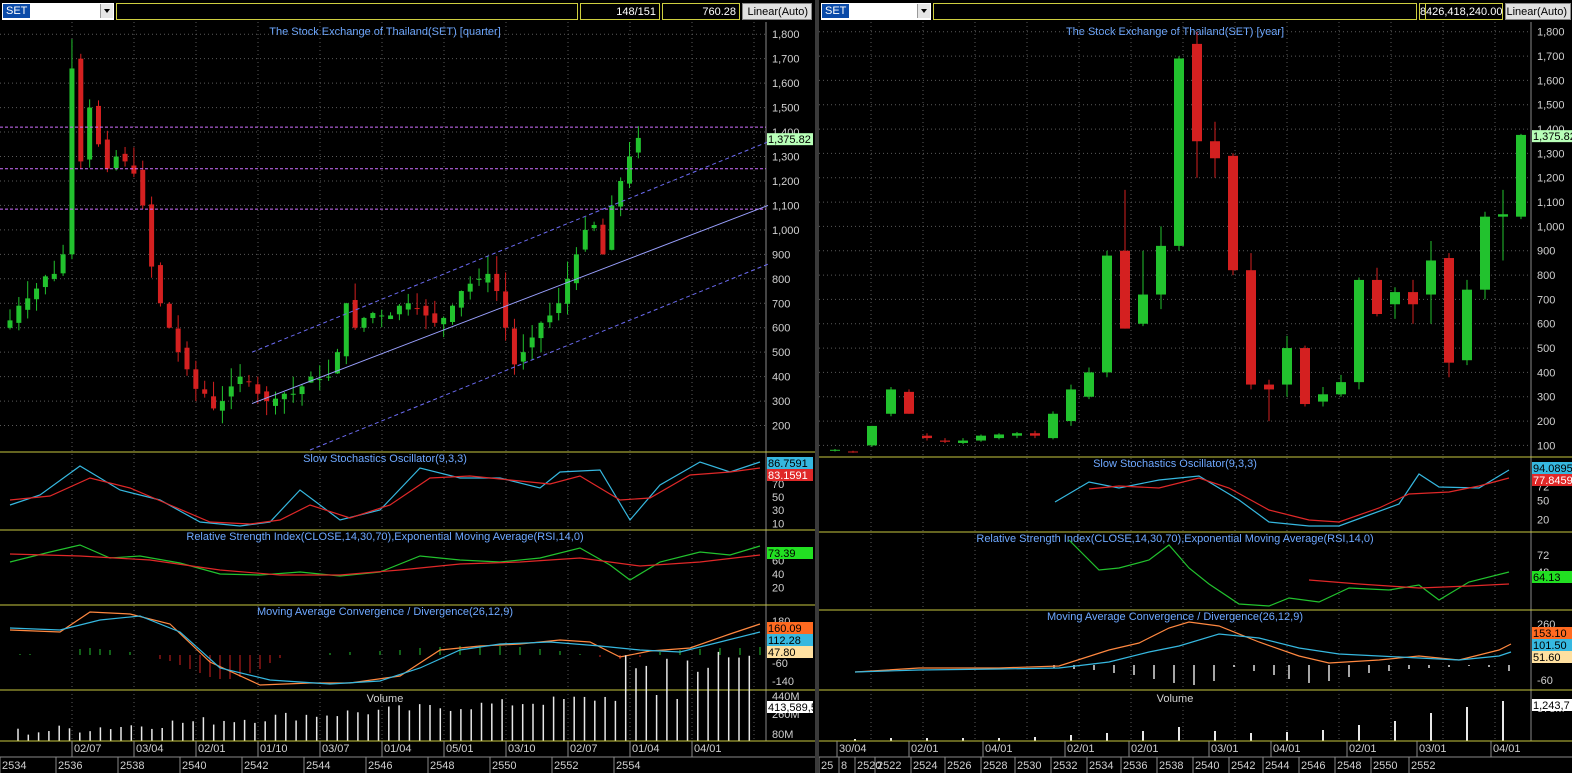 This screenshot has height=773, width=1572. Describe the element at coordinates (1546, 325) in the screenshot. I see `price-tick-label: 600` at that location.